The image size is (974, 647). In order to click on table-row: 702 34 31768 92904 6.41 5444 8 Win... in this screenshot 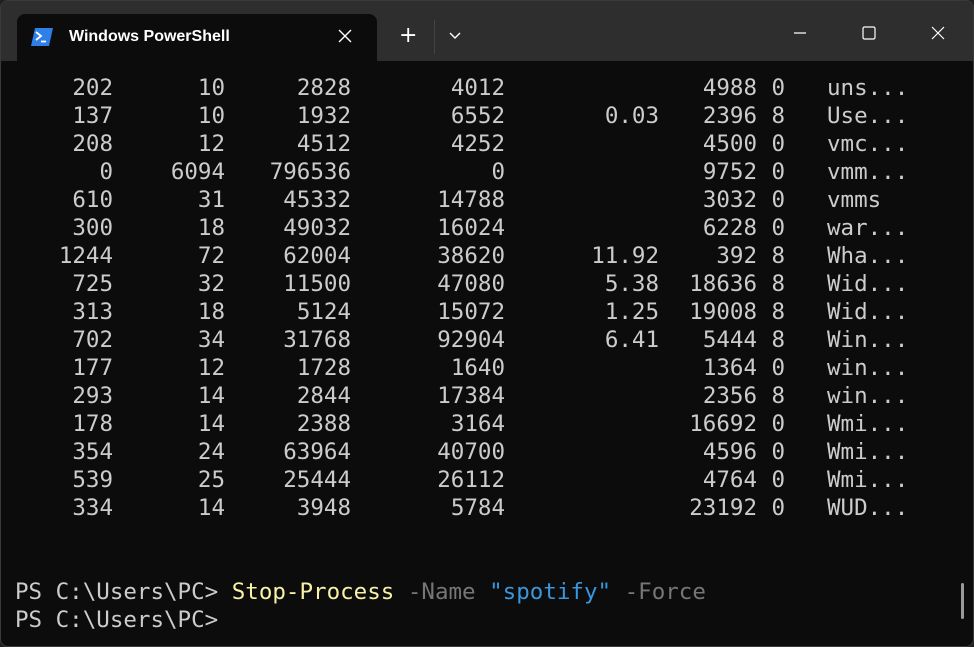, I will do `click(487, 340)`.